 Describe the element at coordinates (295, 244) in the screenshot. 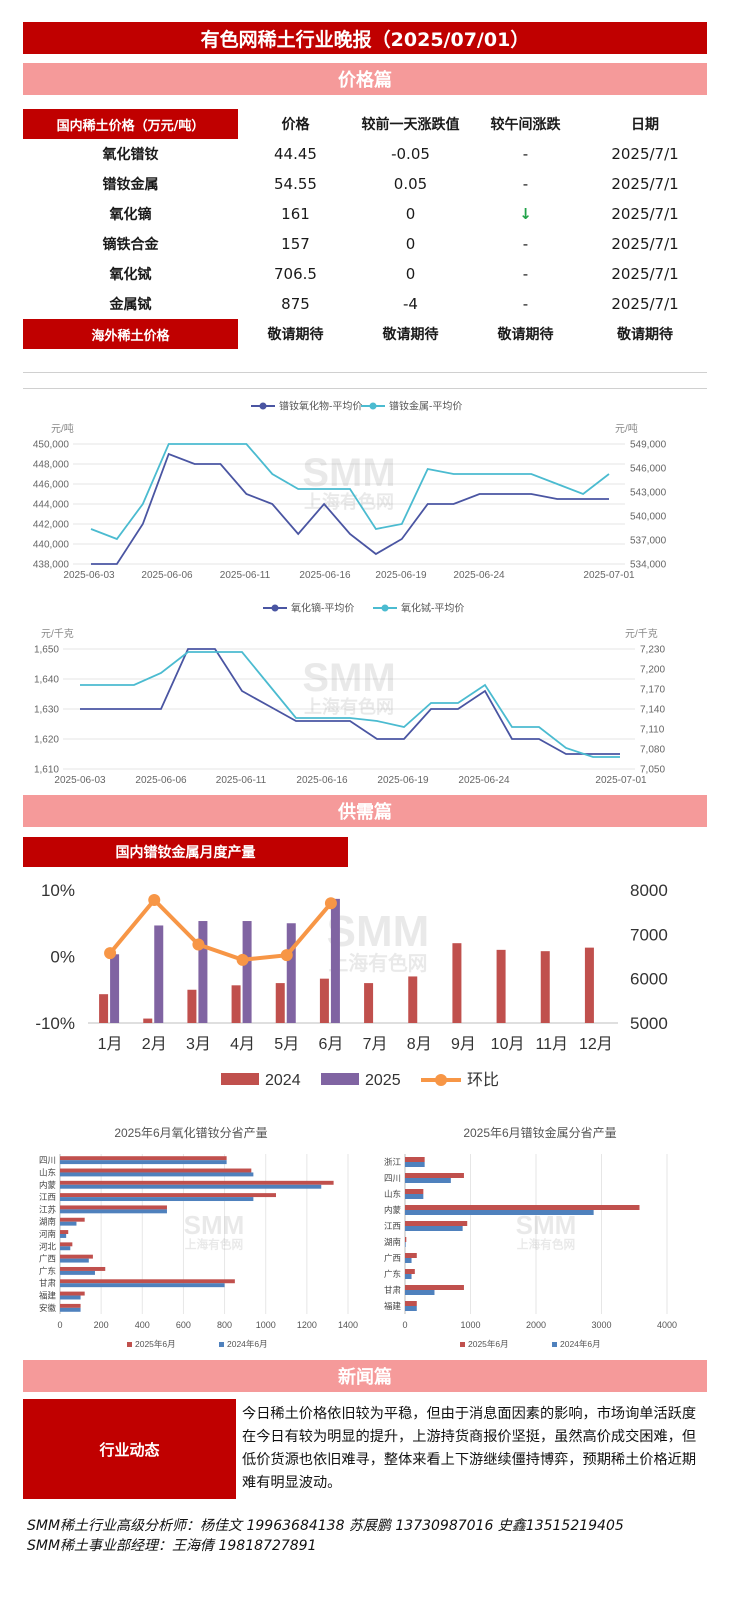

I see `price-value: 157` at that location.